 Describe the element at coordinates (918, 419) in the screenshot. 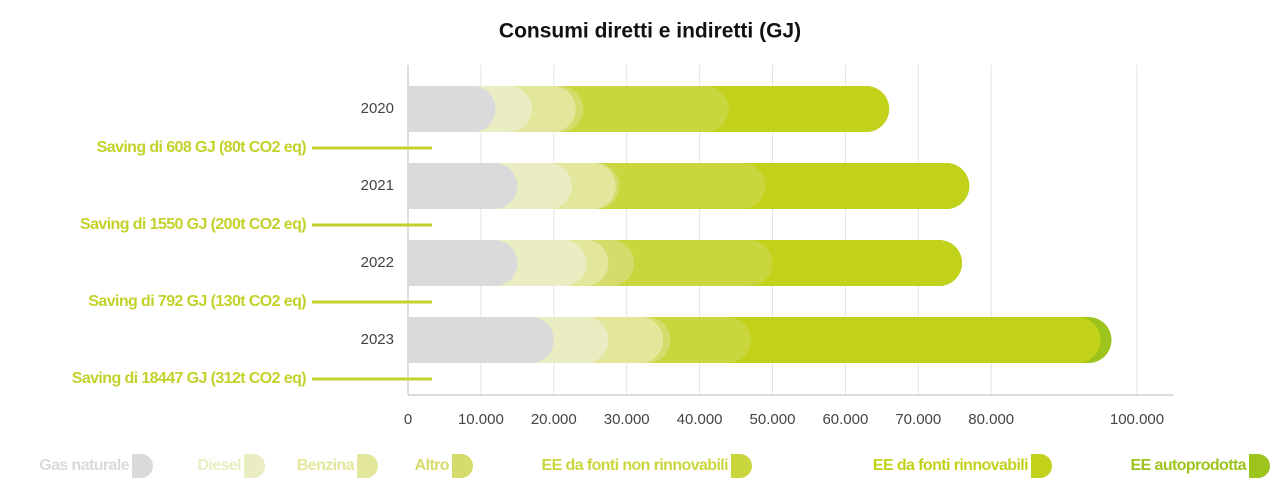

I see `x-tick-label: 70.000` at that location.